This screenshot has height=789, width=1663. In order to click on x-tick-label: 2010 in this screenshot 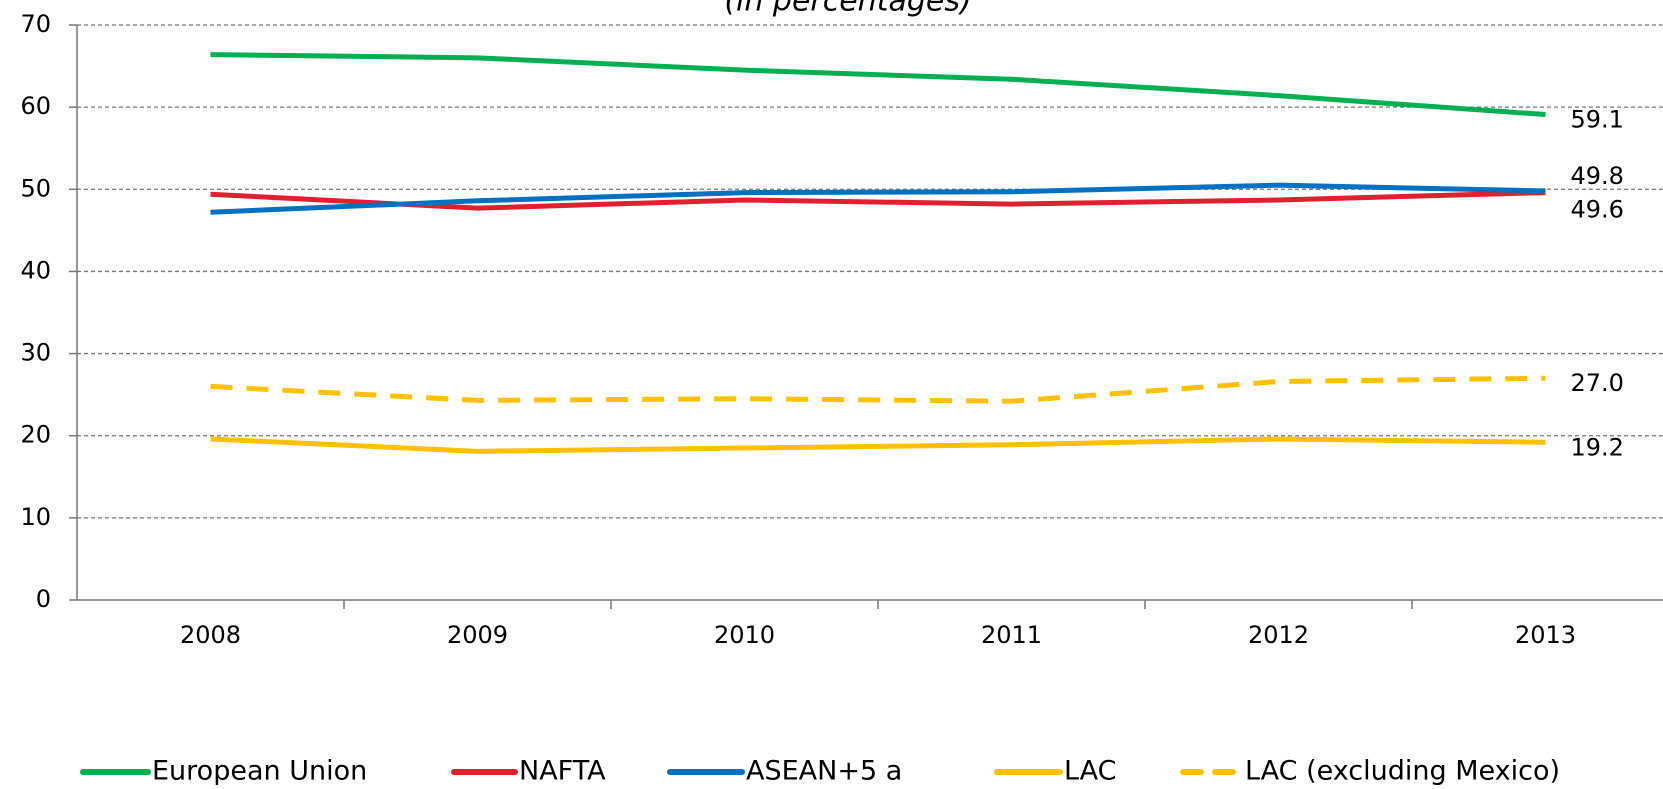, I will do `click(744, 635)`.